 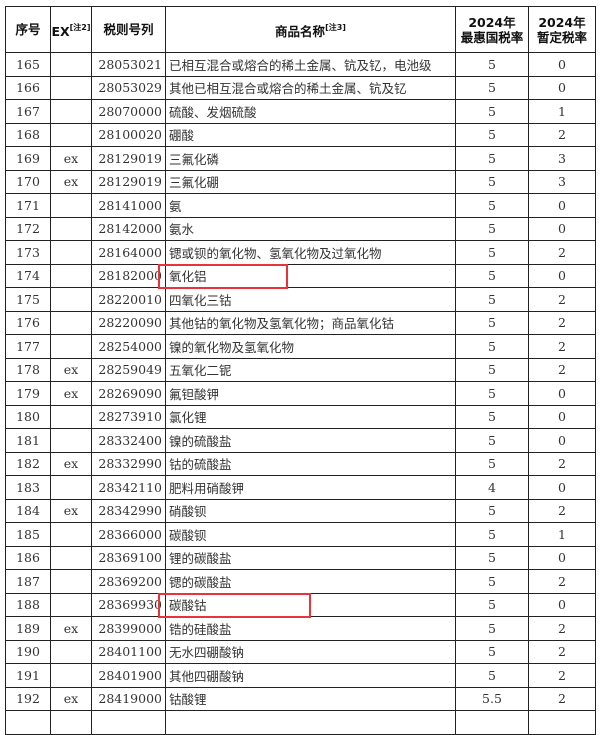 What do you see at coordinates (310, 698) in the screenshot?
I see `cell-name: 钴酸锂` at bounding box center [310, 698].